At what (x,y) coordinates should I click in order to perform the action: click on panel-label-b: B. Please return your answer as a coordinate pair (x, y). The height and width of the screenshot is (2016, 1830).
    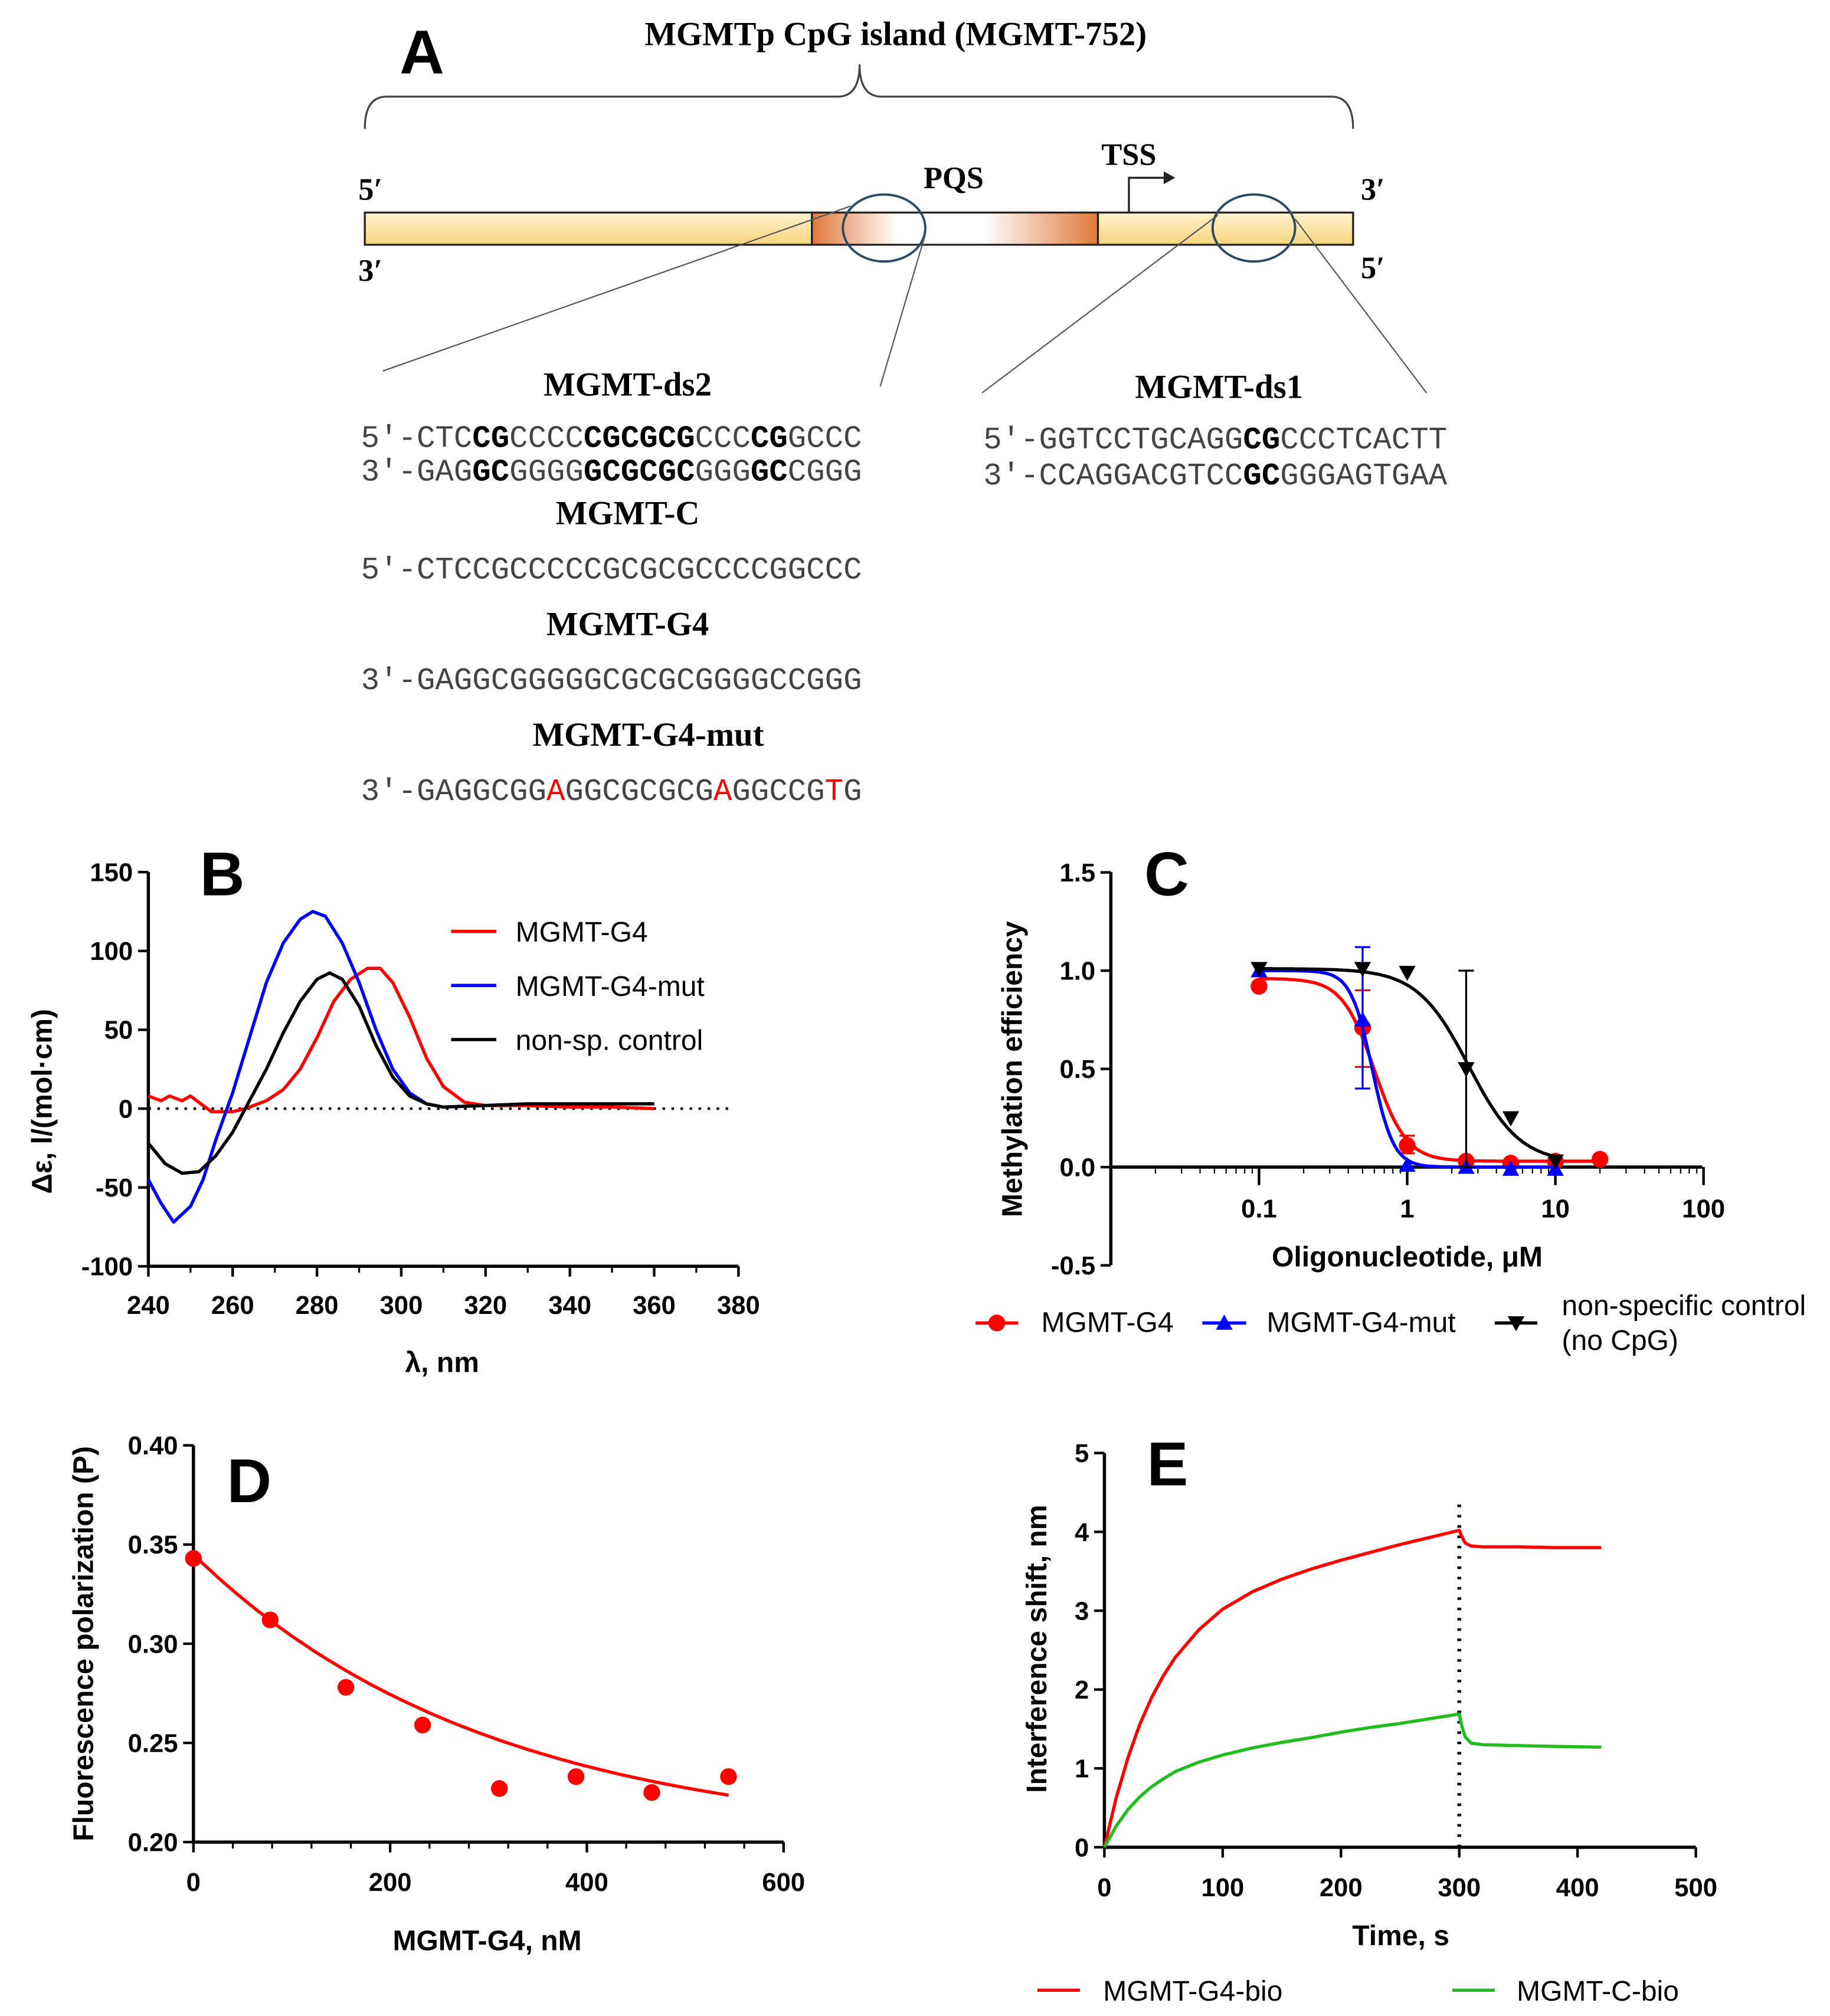
    Looking at the image, I should click on (222, 875).